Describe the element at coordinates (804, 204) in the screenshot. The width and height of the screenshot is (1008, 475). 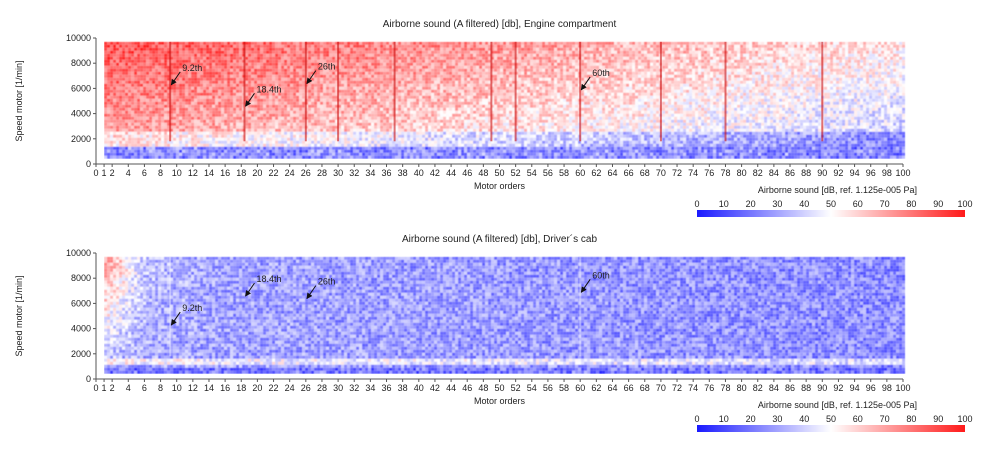
I see `colorbar-tick-label: 40` at that location.